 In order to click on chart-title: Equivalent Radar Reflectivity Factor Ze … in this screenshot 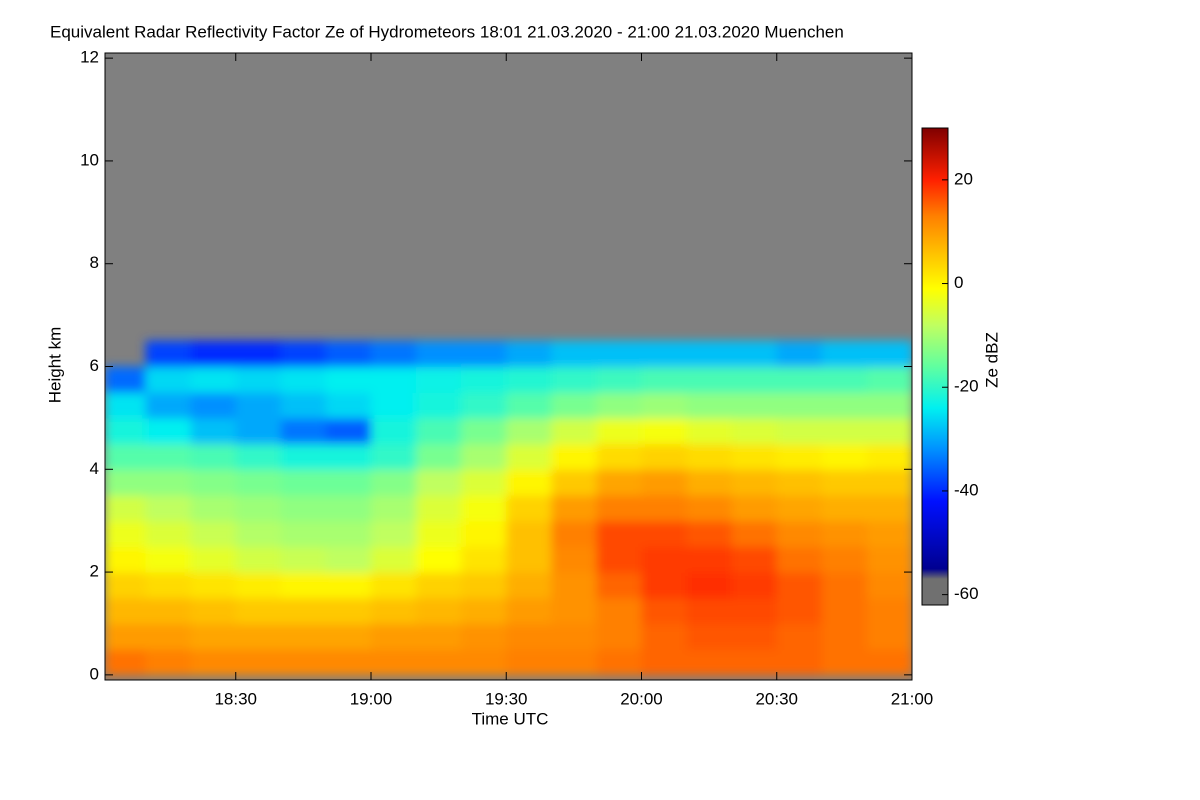, I will do `click(447, 31)`.